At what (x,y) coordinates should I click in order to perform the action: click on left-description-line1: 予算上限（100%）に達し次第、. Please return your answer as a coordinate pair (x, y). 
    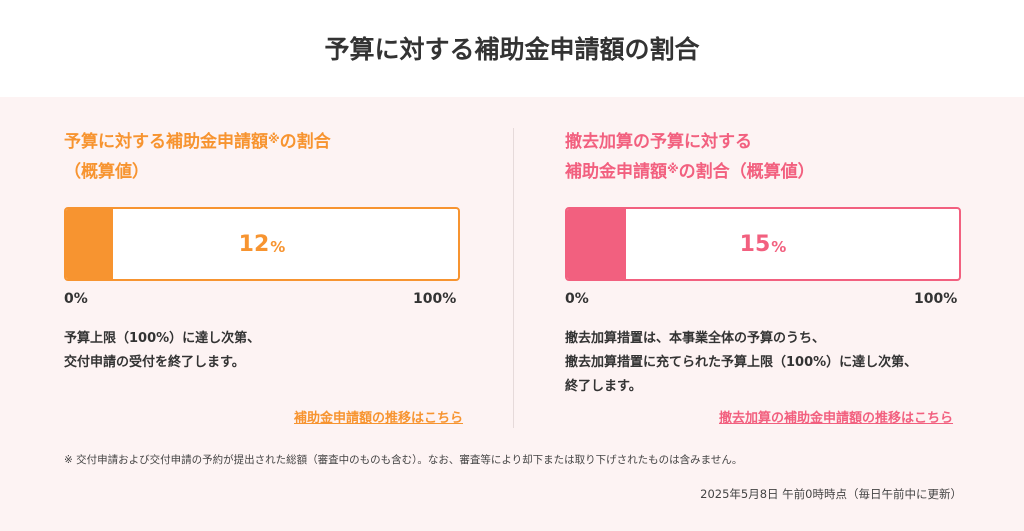
    Looking at the image, I should click on (162, 338).